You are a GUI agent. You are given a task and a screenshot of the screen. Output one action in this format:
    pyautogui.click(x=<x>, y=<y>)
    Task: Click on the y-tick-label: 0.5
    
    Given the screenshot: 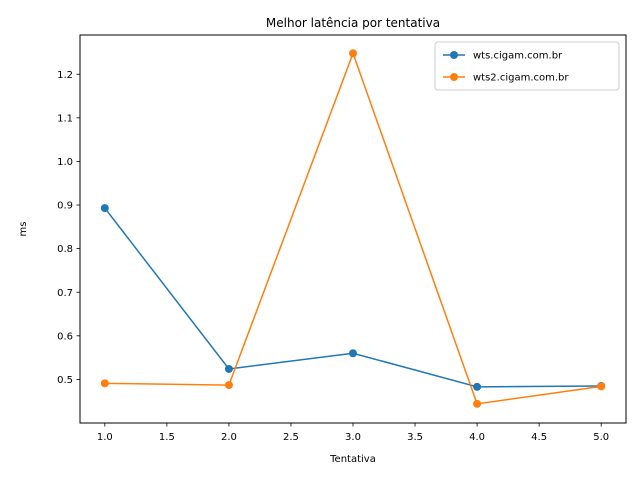 What is the action you would take?
    pyautogui.click(x=65, y=380)
    